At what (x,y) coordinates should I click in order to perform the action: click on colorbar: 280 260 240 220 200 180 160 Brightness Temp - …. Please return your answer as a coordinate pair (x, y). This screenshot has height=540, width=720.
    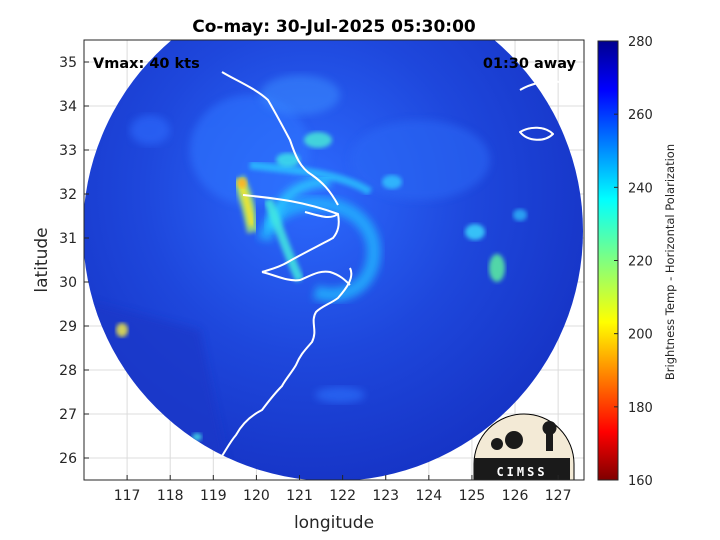
    Looking at the image, I should click on (637, 262).